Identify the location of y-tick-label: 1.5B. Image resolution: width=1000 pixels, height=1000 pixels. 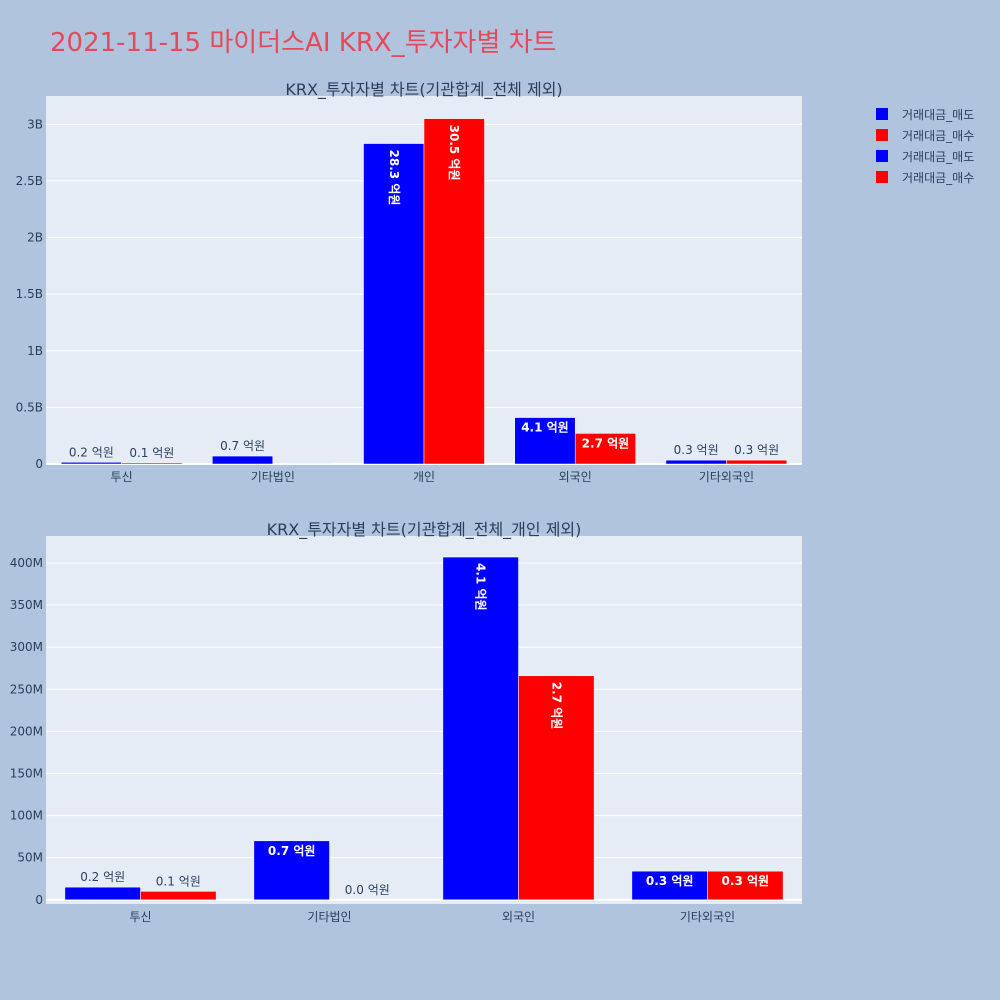
(29, 294).